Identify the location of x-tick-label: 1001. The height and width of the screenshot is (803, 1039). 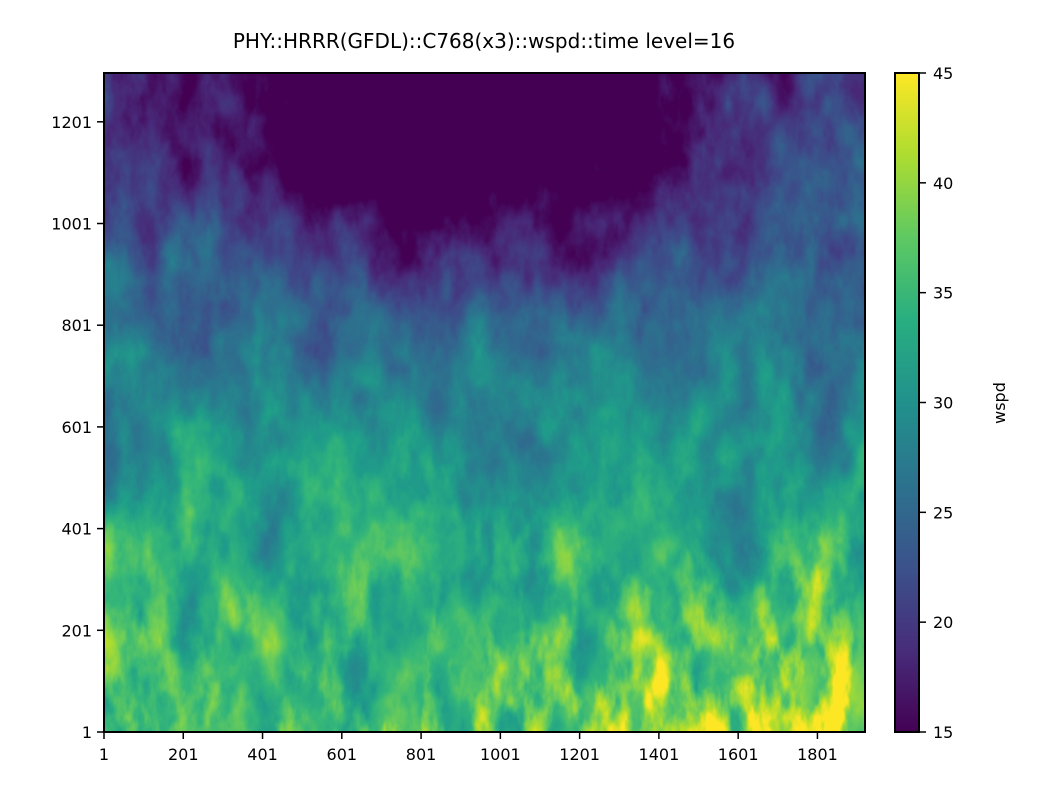
(500, 754).